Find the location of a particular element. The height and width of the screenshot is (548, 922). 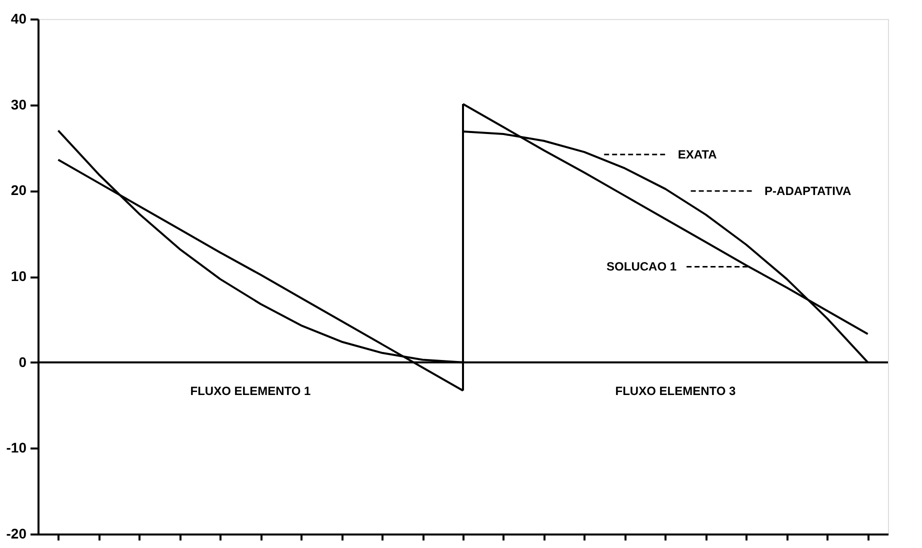

y-tick-label: 20 is located at coordinates (18, 190).